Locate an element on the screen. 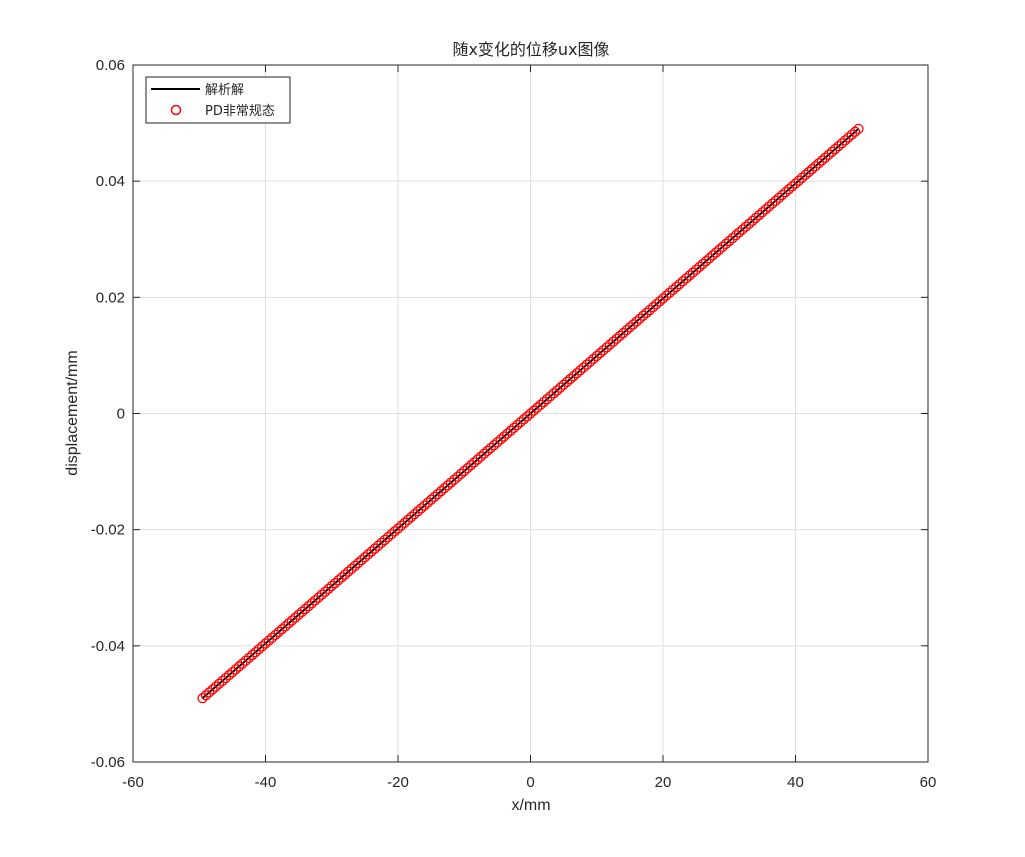 The image size is (1025, 857). y-tick-label: 0.02 is located at coordinates (110, 297).